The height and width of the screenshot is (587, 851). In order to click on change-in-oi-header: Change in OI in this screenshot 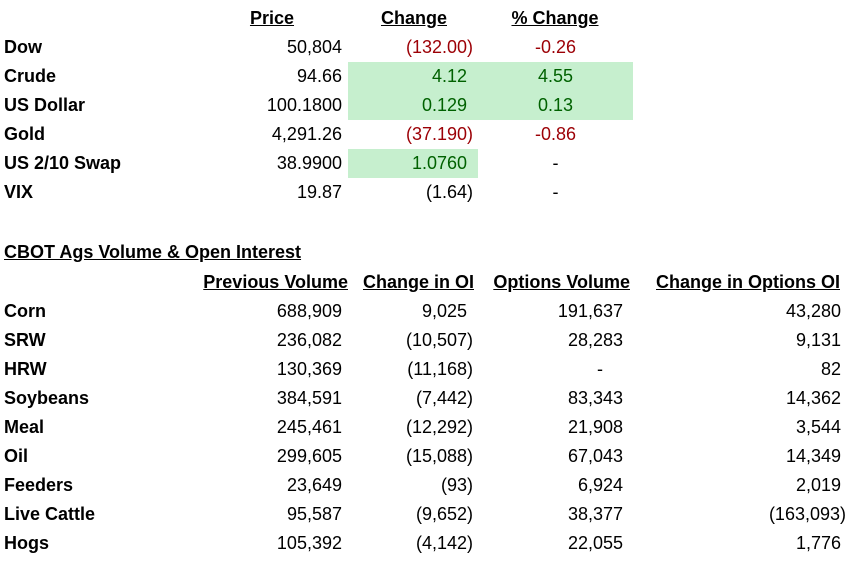, I will do `click(418, 282)`.